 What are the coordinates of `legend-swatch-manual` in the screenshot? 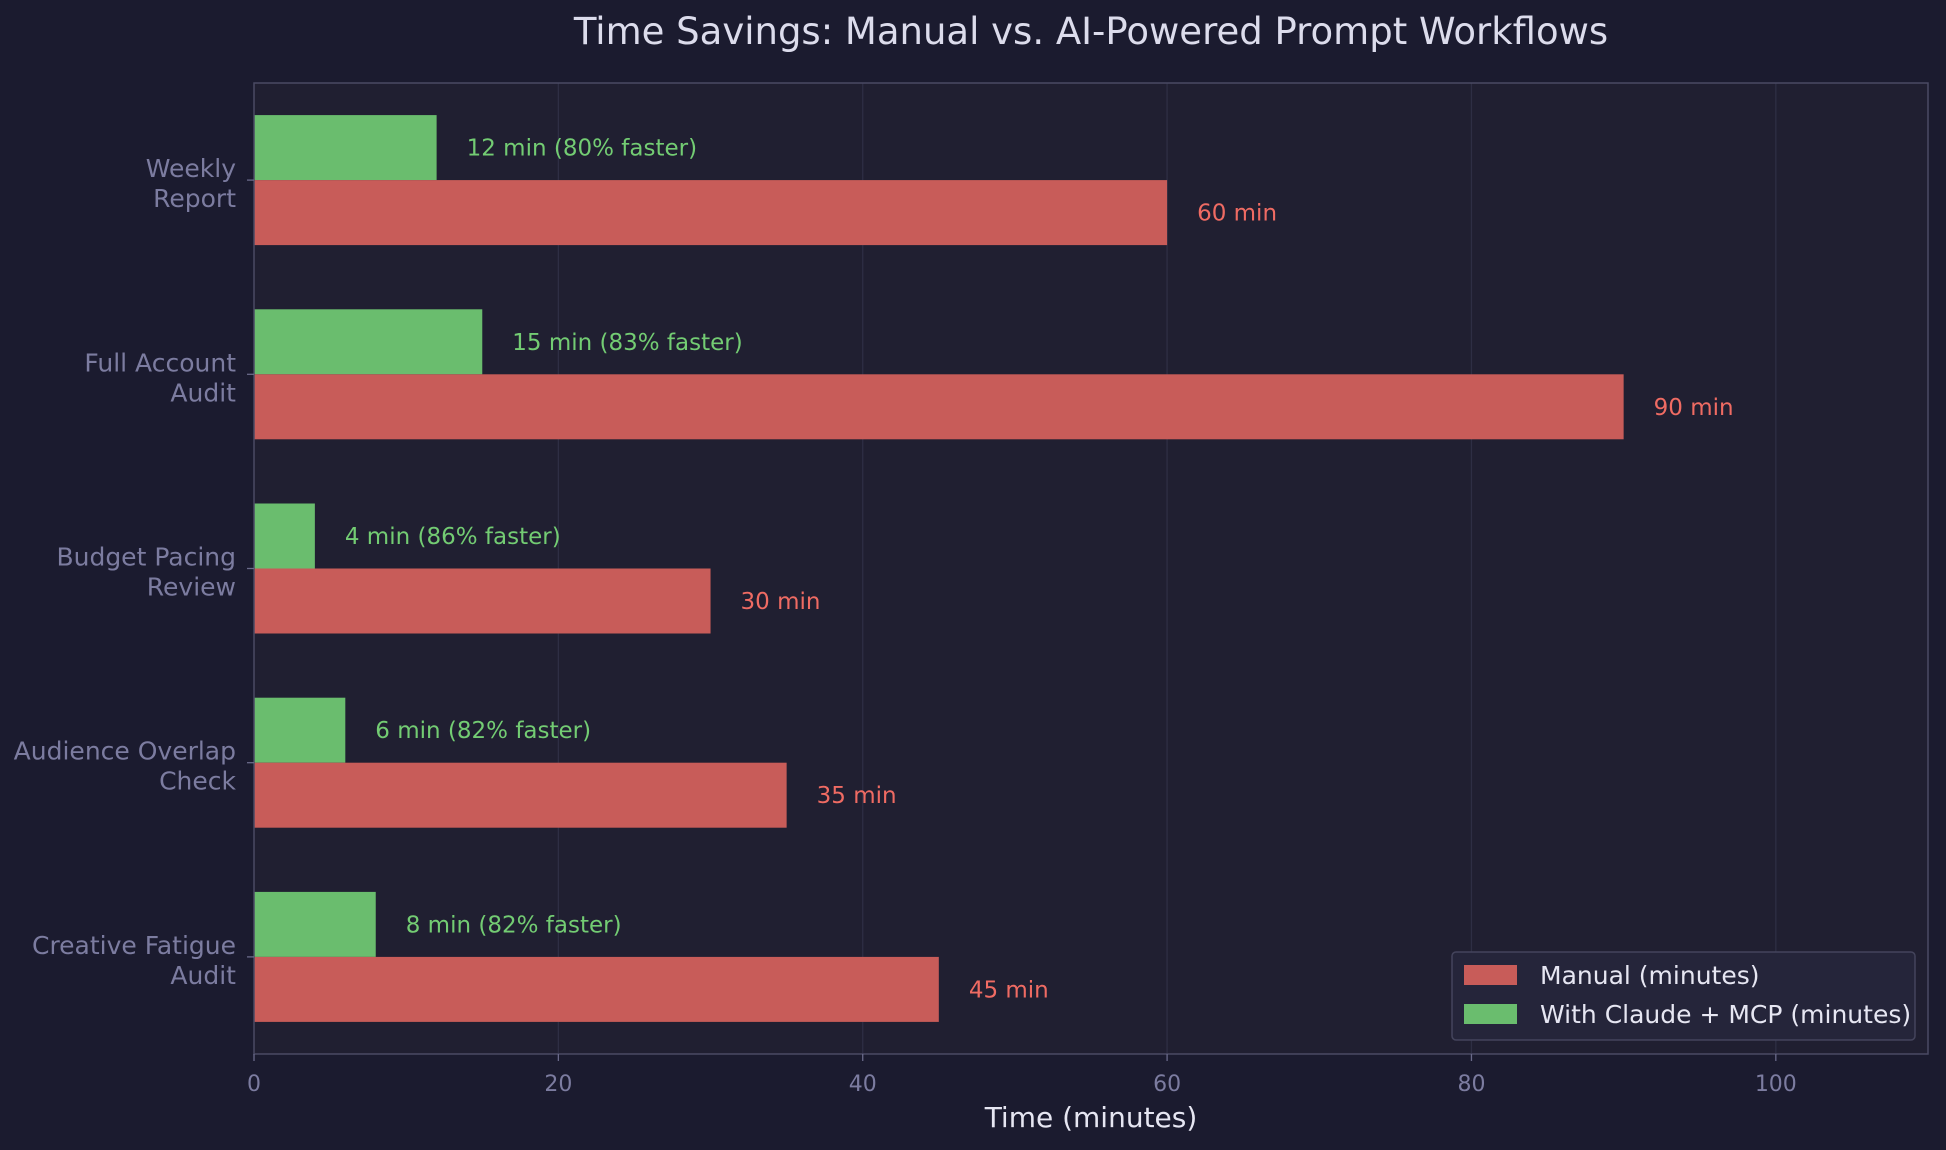 It's located at (1490, 975).